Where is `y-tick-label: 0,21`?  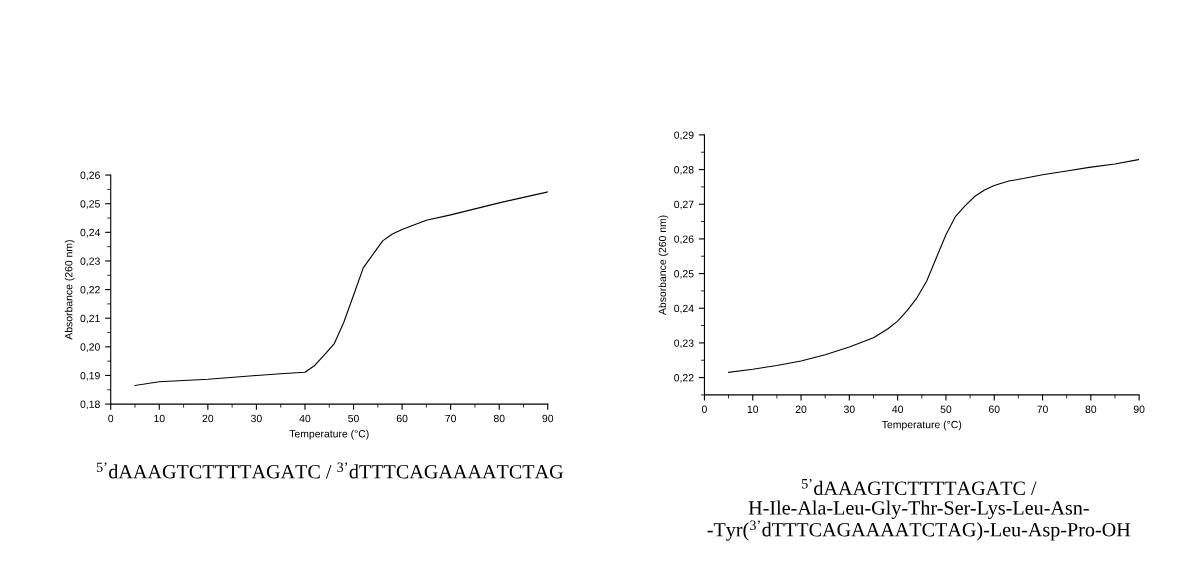 y-tick-label: 0,21 is located at coordinates (90, 319).